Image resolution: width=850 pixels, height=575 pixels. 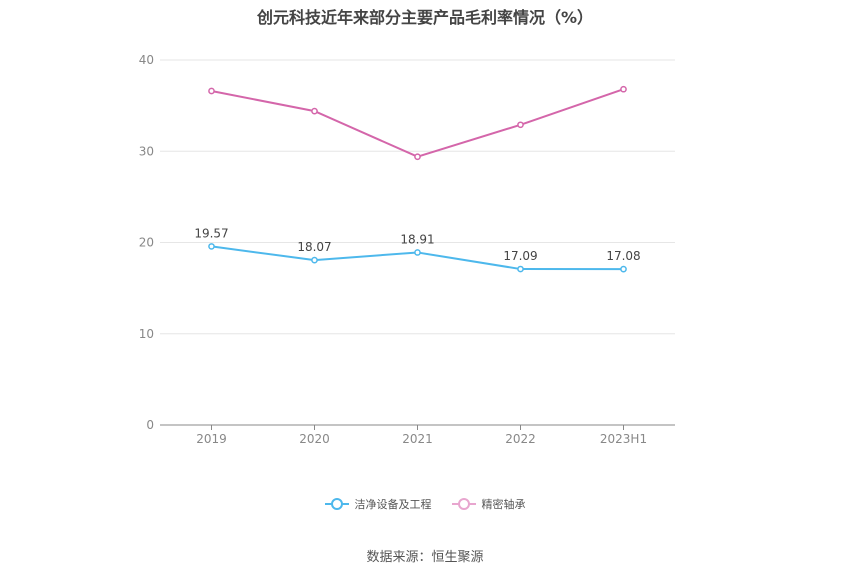 What do you see at coordinates (146, 243) in the screenshot?
I see `y-tick-label: 20` at bounding box center [146, 243].